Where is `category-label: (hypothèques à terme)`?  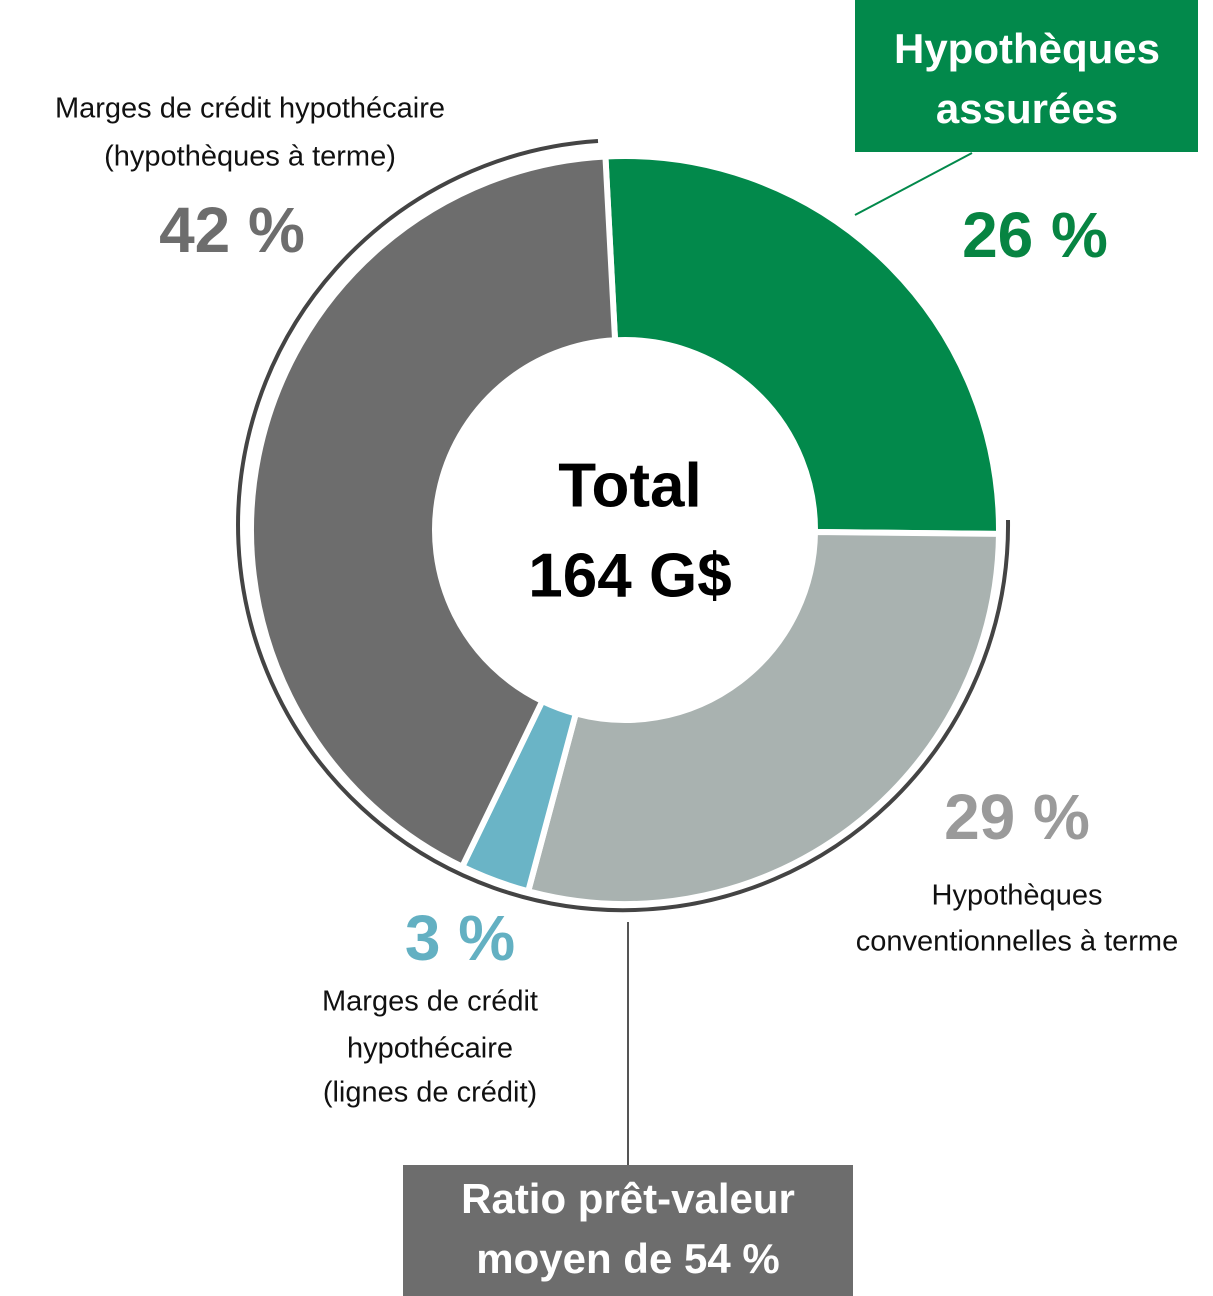
category-label: (hypothèques à terme) is located at coordinates (250, 157).